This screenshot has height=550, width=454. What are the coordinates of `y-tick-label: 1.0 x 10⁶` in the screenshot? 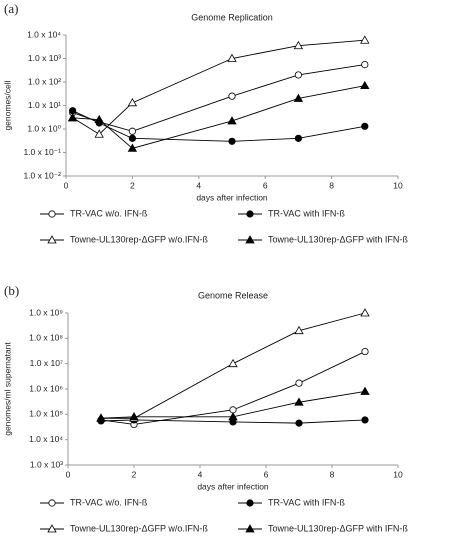 It's located at (46, 388).